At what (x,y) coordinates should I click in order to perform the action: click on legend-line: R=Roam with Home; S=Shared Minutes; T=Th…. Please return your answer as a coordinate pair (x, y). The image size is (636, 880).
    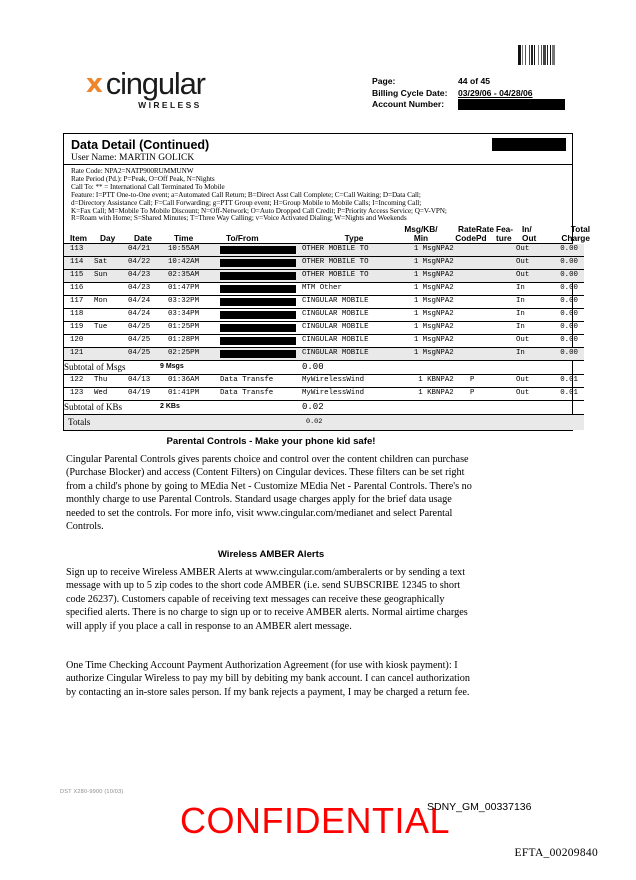
    Looking at the image, I should click on (239, 218).